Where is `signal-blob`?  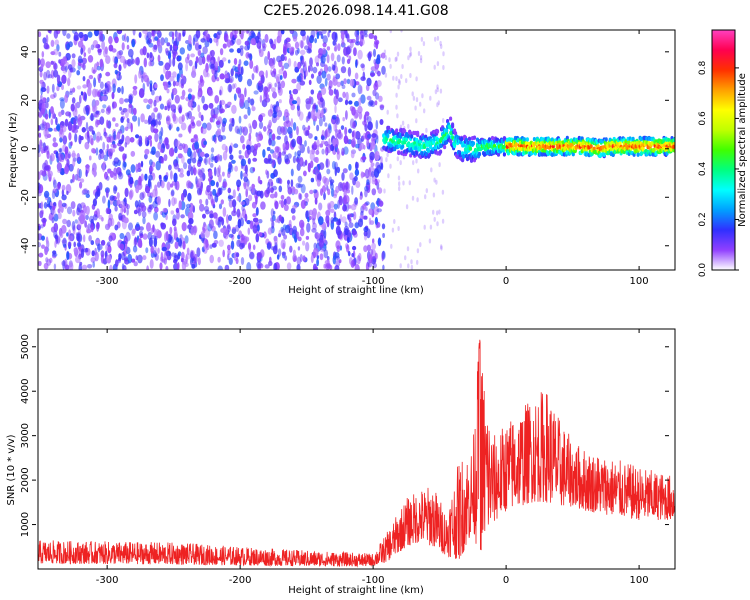 signal-blob is located at coordinates (492, 138).